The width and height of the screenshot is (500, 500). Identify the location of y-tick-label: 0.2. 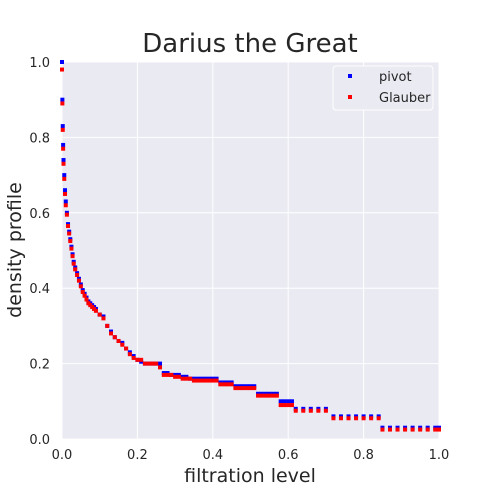
(39, 365).